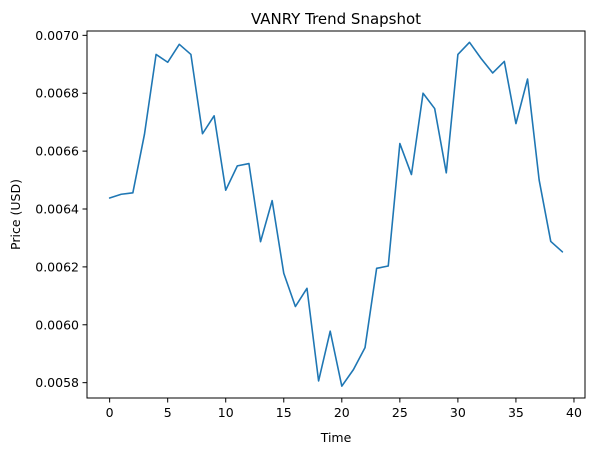 The image size is (593, 455). I want to click on y-tick-label: 0.0064, so click(57, 209).